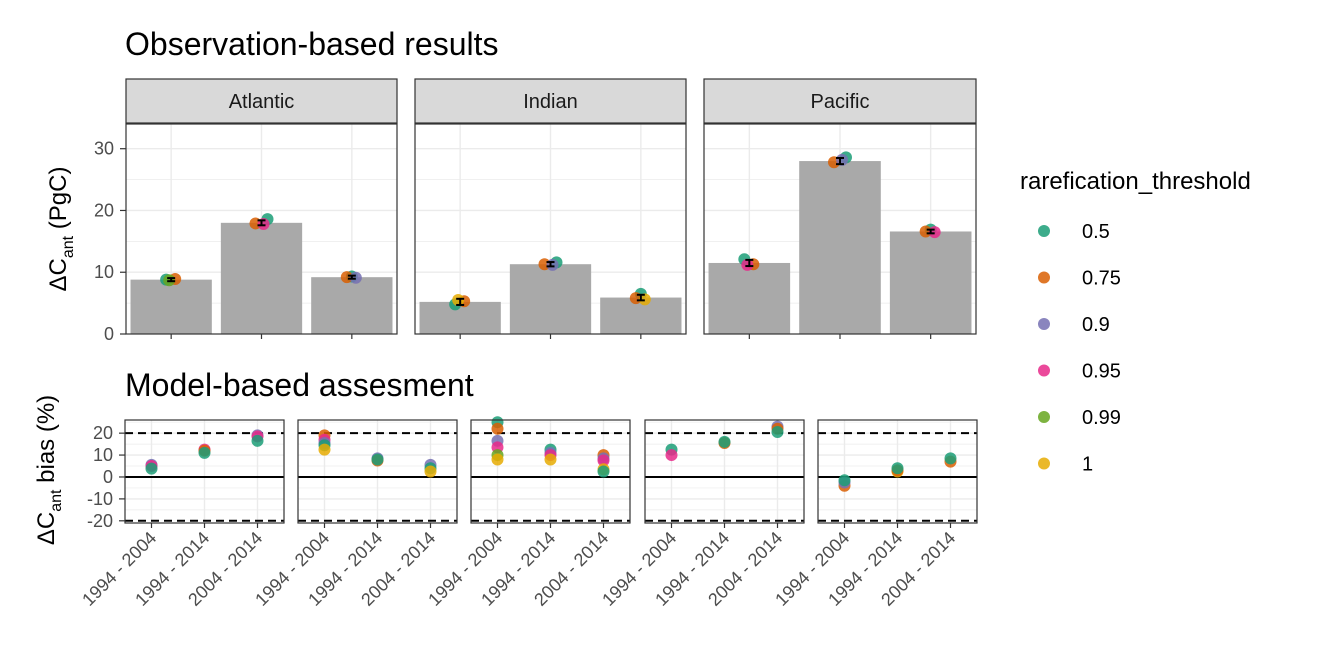 The width and height of the screenshot is (1344, 672). Describe the element at coordinates (1096, 232) in the screenshot. I see `legend-label: 0.5` at that location.